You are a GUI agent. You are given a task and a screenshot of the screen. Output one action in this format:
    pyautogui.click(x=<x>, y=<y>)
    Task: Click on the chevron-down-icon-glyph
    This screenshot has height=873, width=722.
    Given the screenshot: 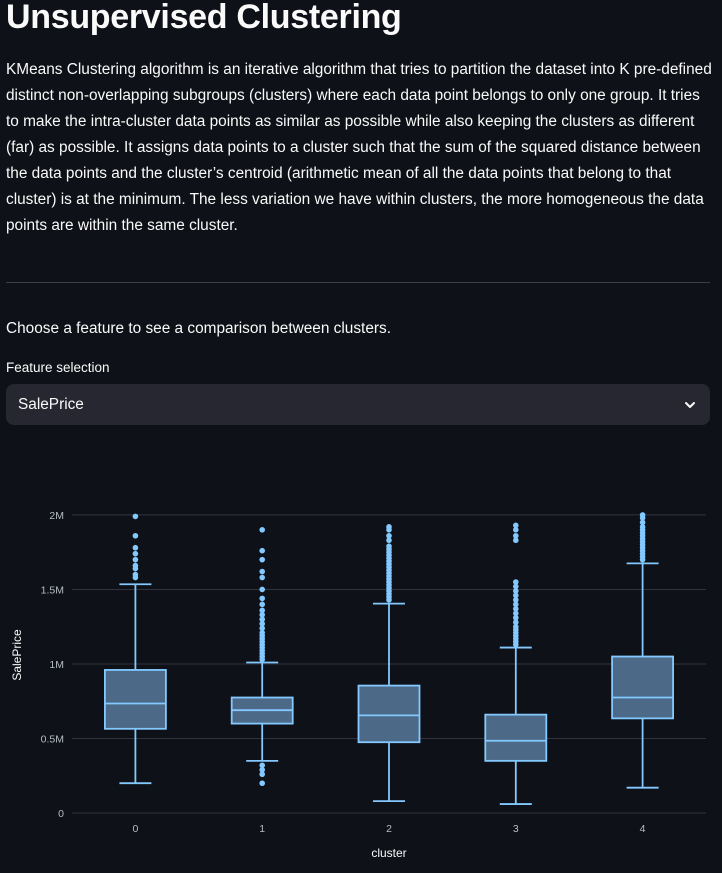 What is the action you would take?
    pyautogui.click(x=690, y=404)
    